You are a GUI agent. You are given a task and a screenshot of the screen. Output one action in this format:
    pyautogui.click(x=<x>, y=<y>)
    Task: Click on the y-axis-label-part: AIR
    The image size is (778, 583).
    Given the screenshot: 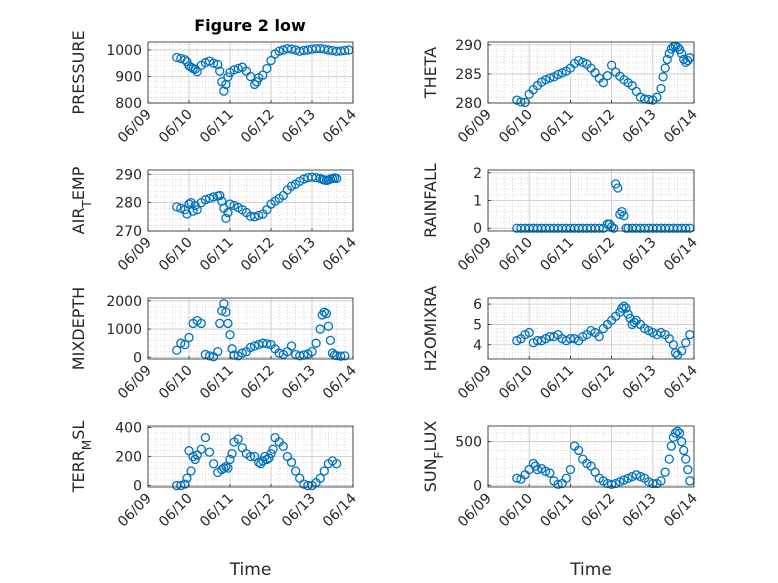 What is the action you would take?
    pyautogui.click(x=78, y=221)
    